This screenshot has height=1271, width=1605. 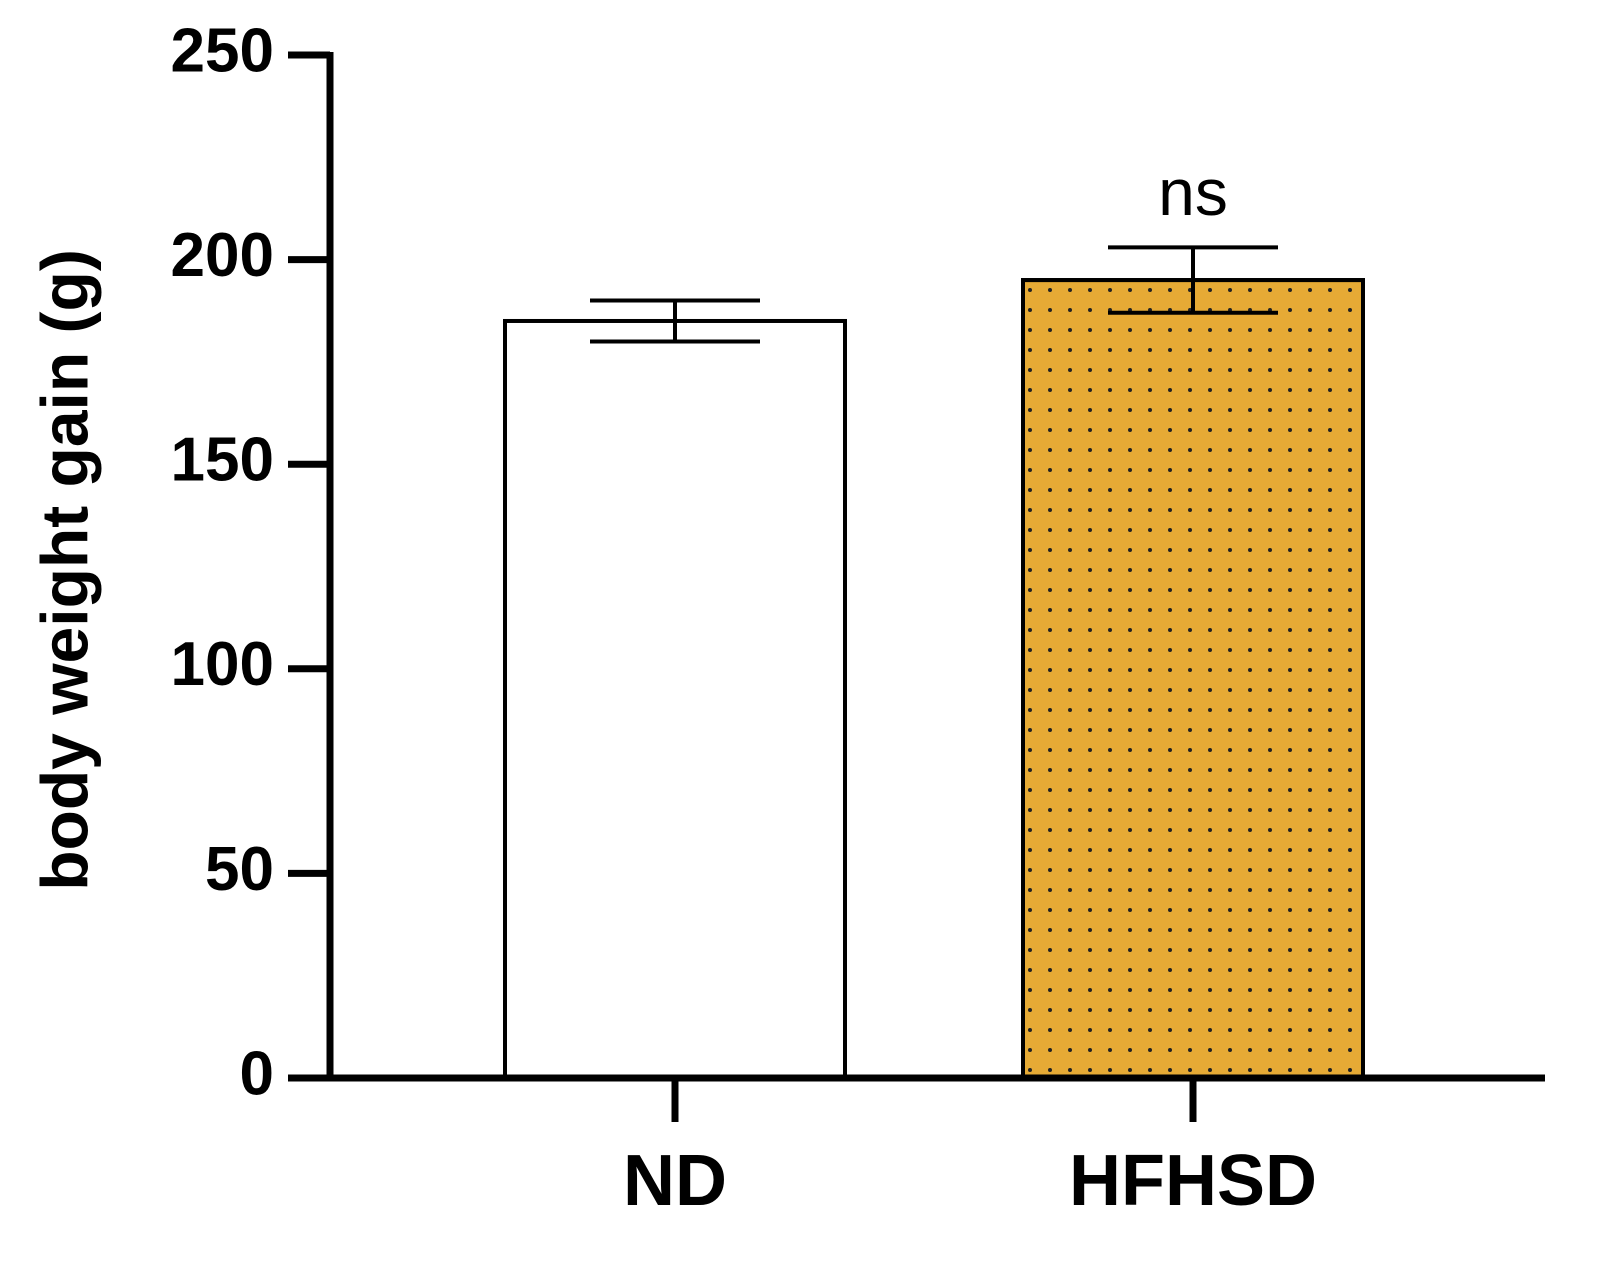 What do you see at coordinates (222, 255) in the screenshot?
I see `y-tick-label: 200` at bounding box center [222, 255].